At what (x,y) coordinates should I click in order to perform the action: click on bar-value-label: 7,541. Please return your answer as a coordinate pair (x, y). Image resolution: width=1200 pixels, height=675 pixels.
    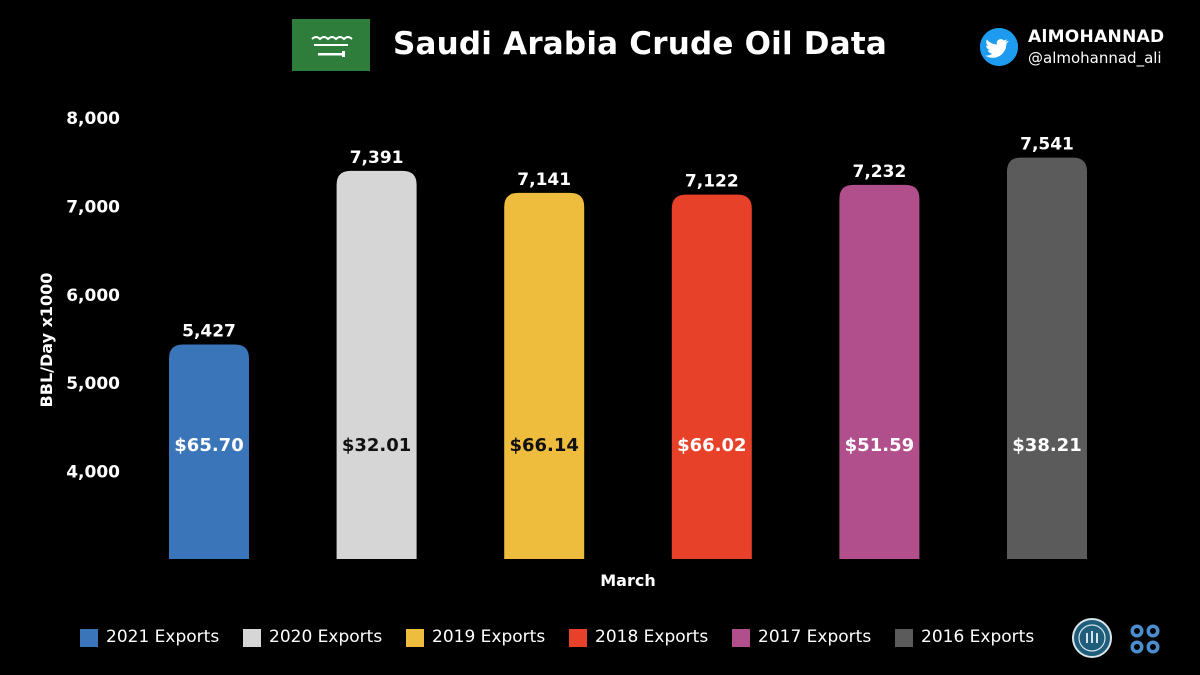
    Looking at the image, I should click on (1047, 145).